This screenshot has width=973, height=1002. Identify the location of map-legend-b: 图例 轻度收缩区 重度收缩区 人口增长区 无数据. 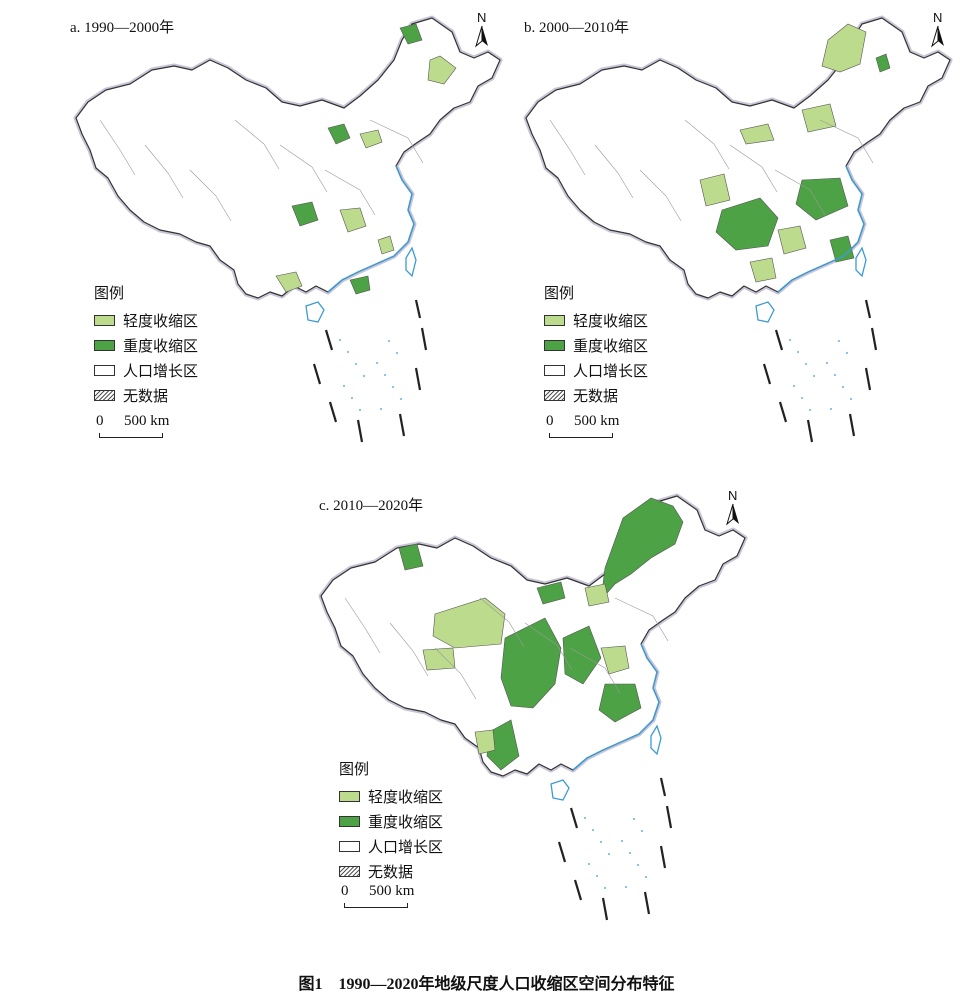
(596, 345).